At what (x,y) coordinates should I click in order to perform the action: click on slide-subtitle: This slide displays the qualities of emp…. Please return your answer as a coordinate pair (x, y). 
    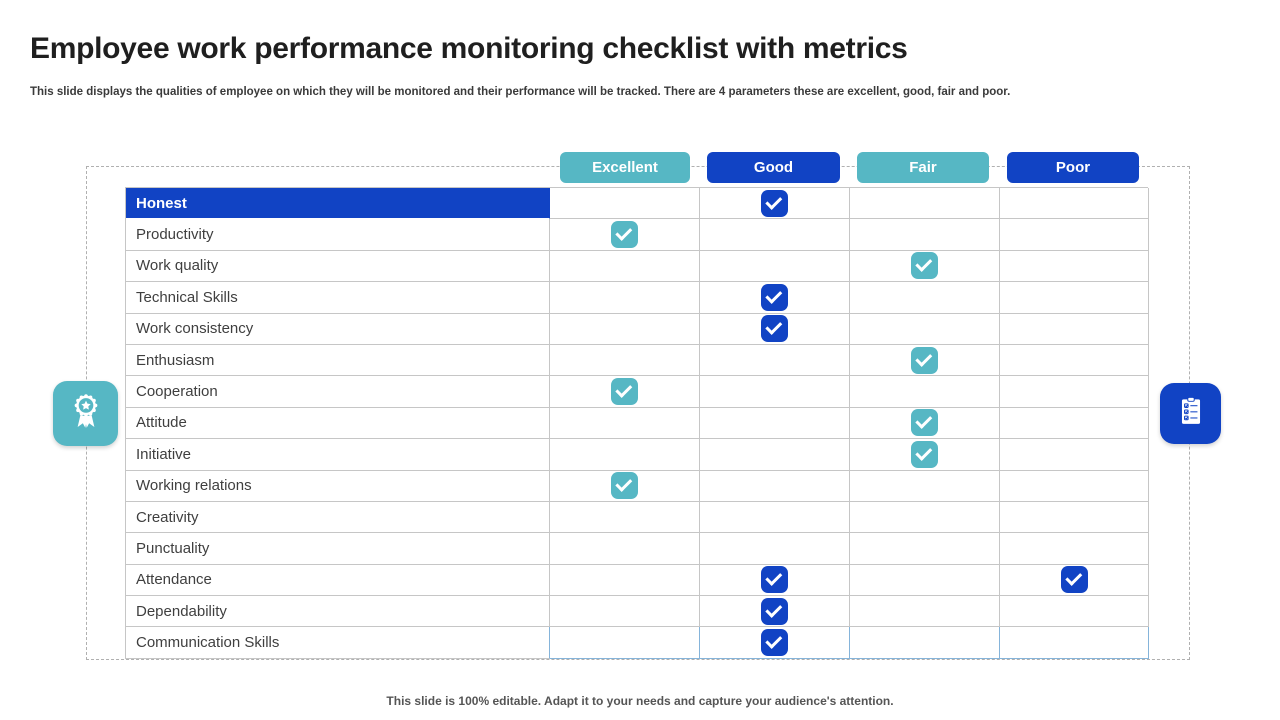
    Looking at the image, I should click on (520, 92).